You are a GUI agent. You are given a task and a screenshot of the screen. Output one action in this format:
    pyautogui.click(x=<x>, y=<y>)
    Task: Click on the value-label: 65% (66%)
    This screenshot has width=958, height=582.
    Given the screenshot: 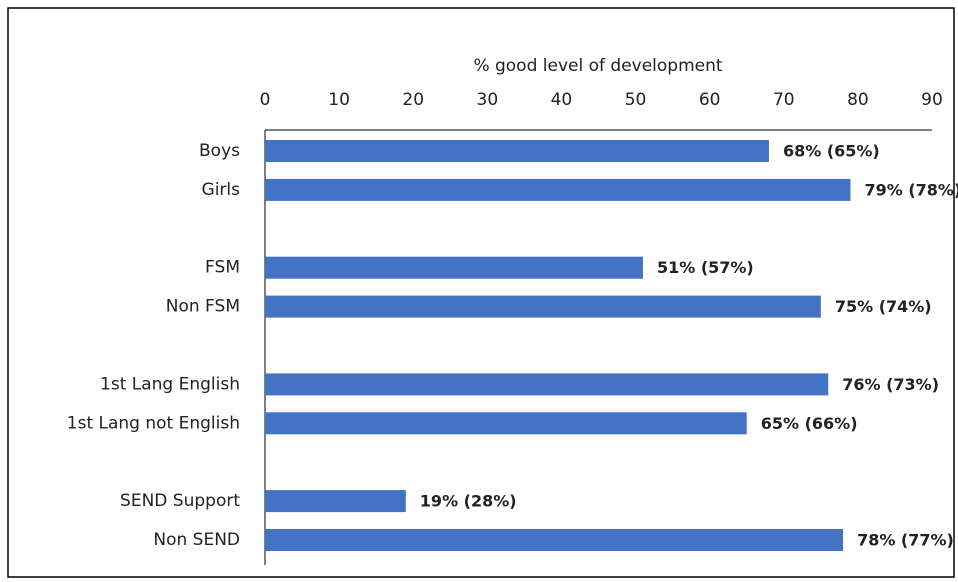 What is the action you would take?
    pyautogui.click(x=809, y=423)
    